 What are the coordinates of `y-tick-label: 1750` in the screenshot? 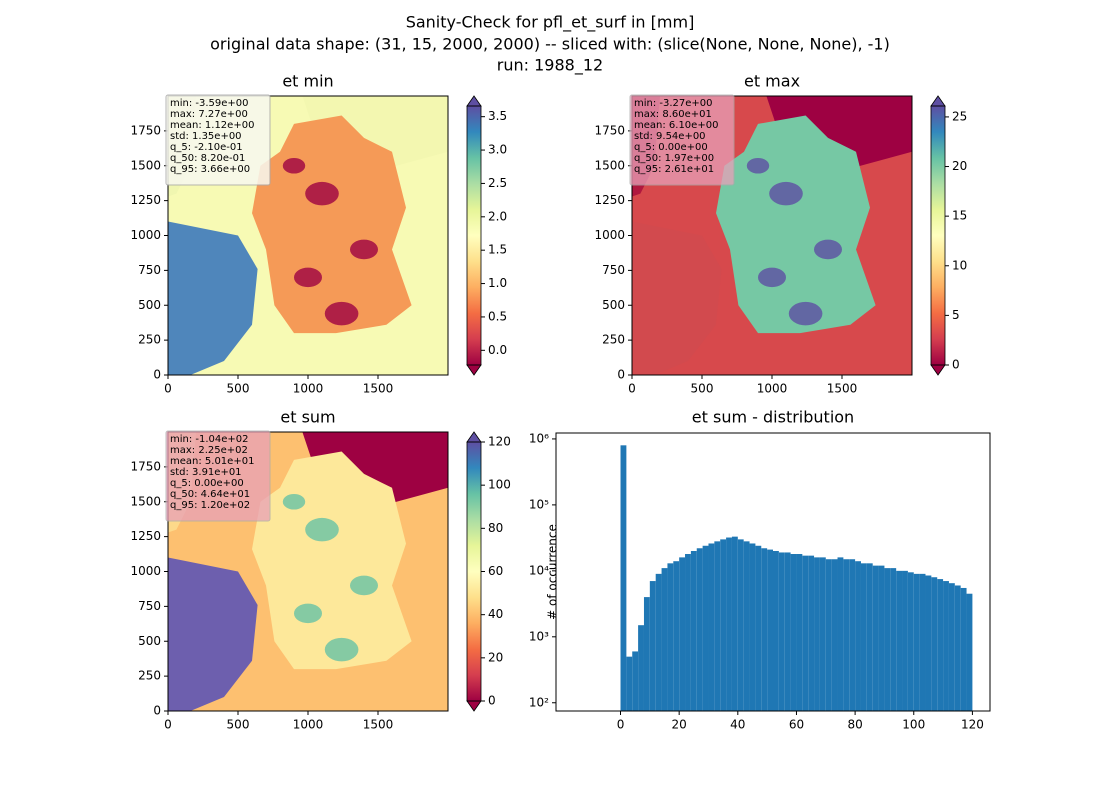 It's located at (145, 130).